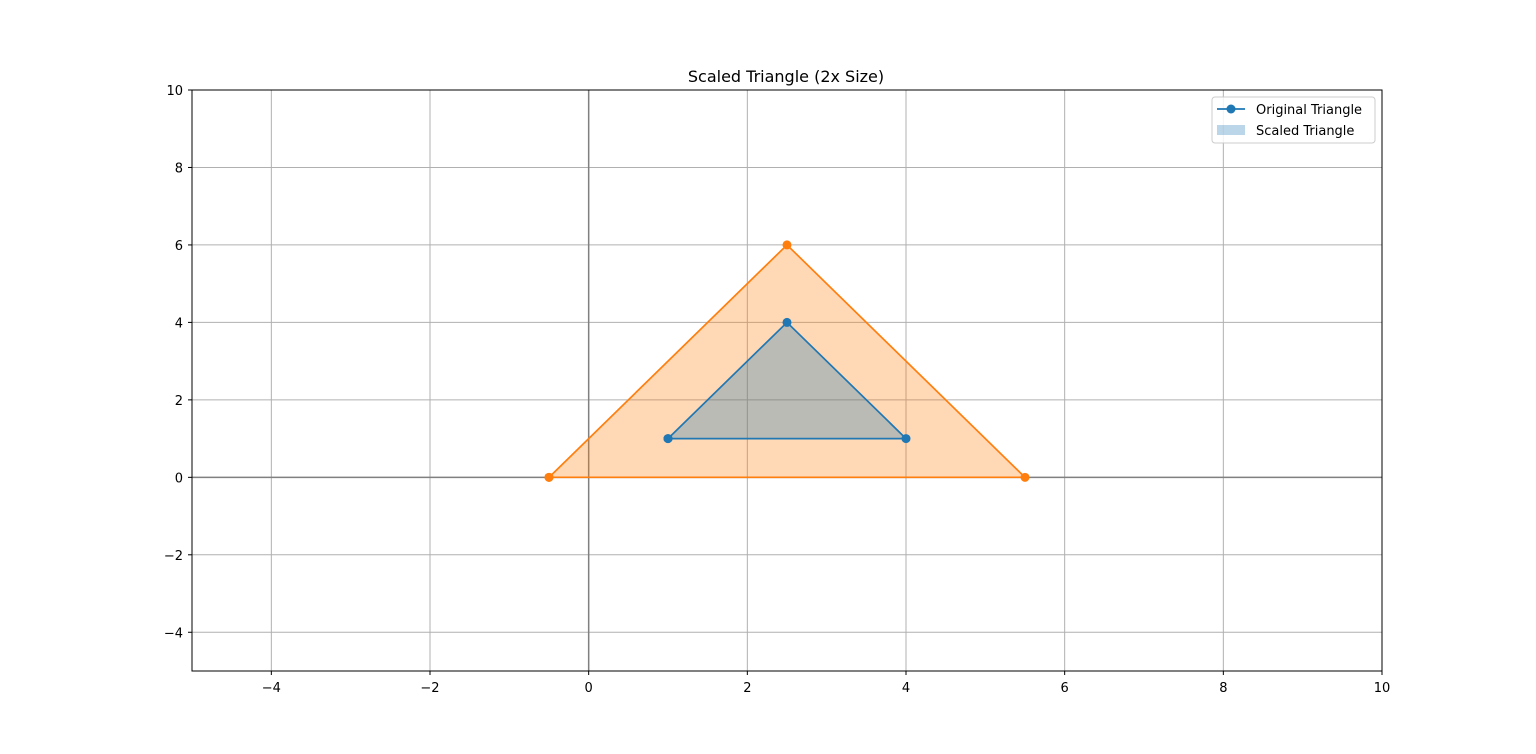 The height and width of the screenshot is (754, 1536). Describe the element at coordinates (1309, 110) in the screenshot. I see `legend-label: Original Triangle` at that location.